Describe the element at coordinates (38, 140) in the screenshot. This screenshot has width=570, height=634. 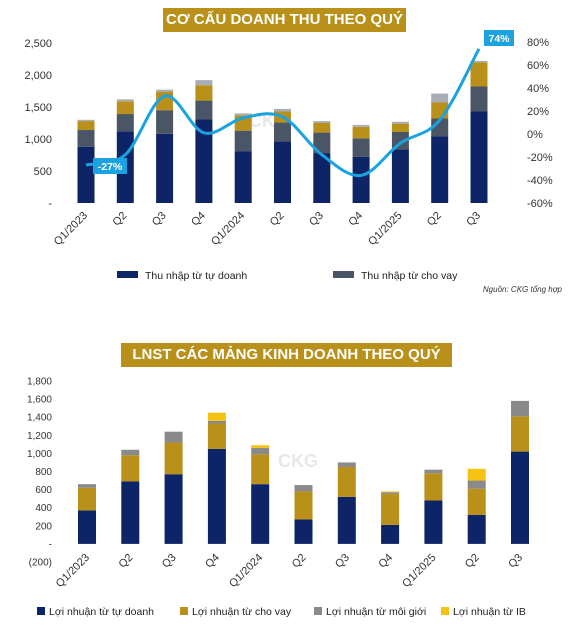
I see `y-left-tick-label: 1,000` at that location.